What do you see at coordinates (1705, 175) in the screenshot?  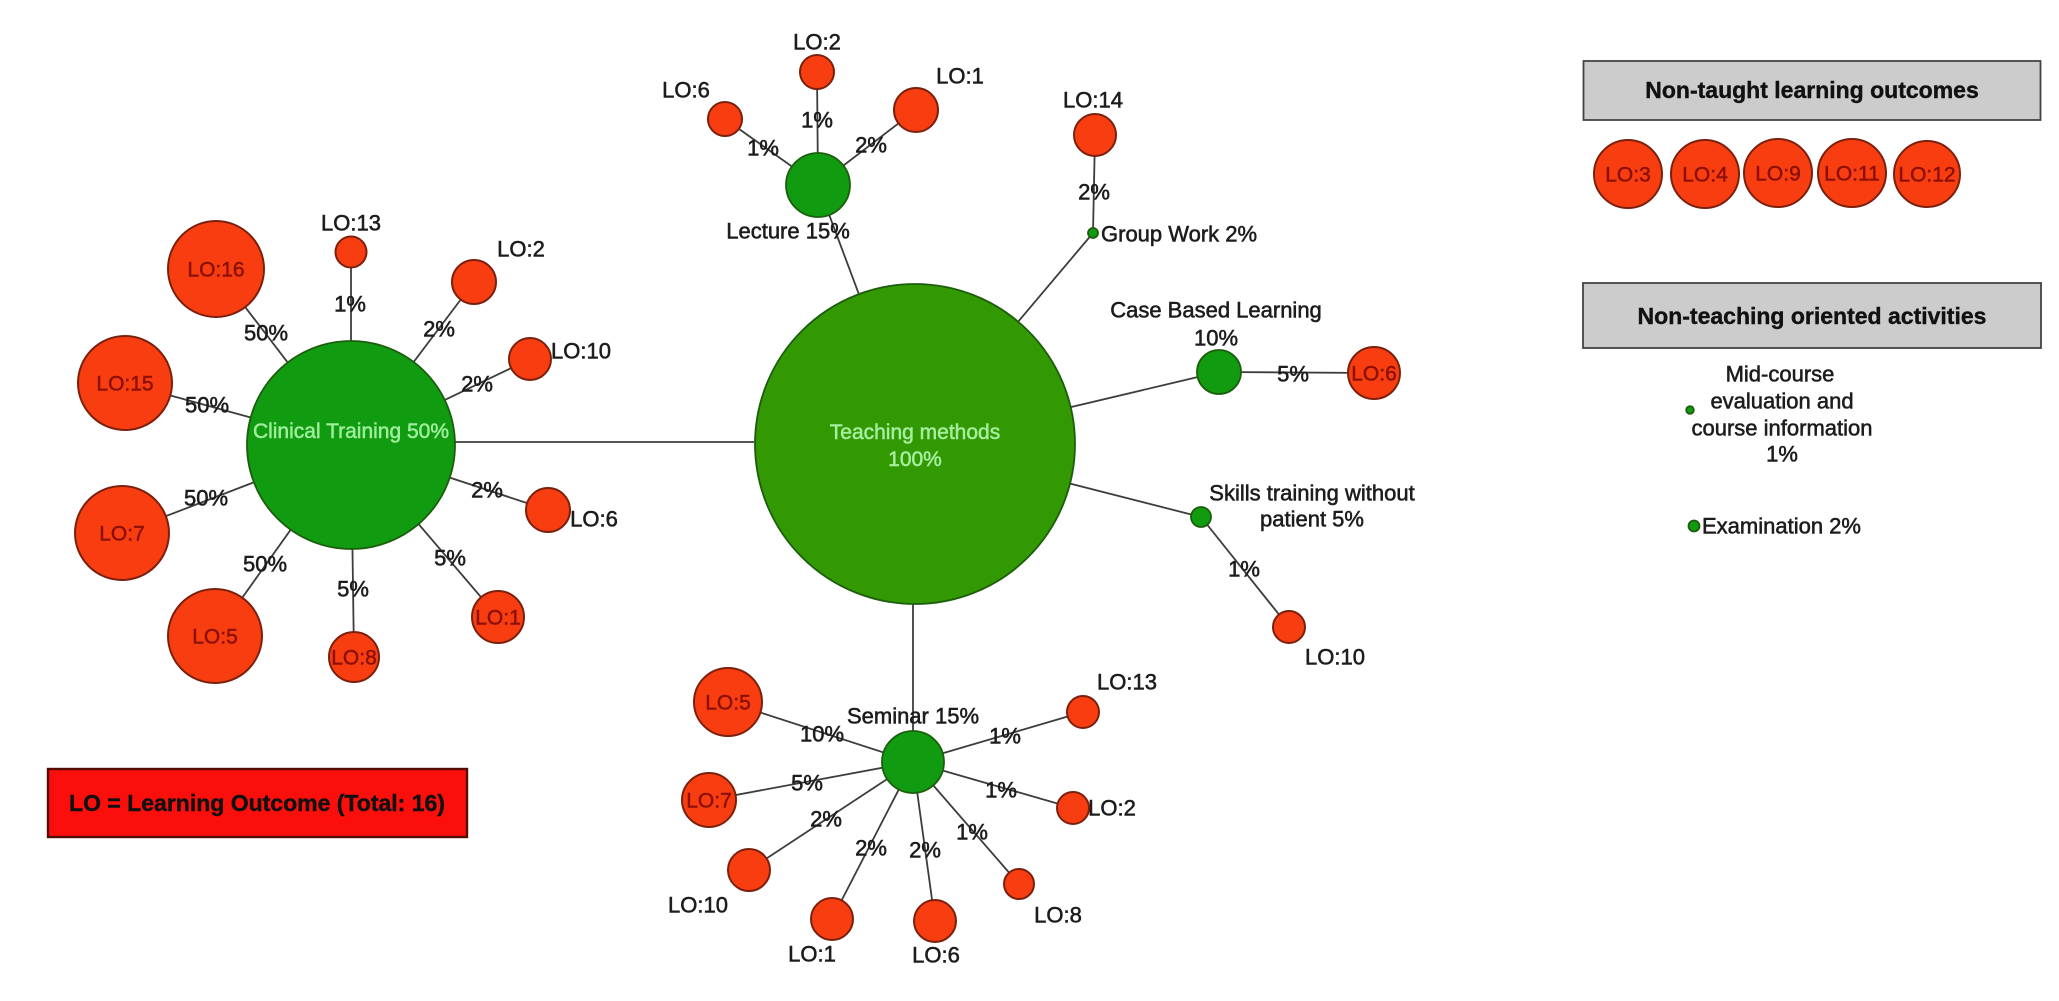 I see `svg-text: LO:4` at bounding box center [1705, 175].